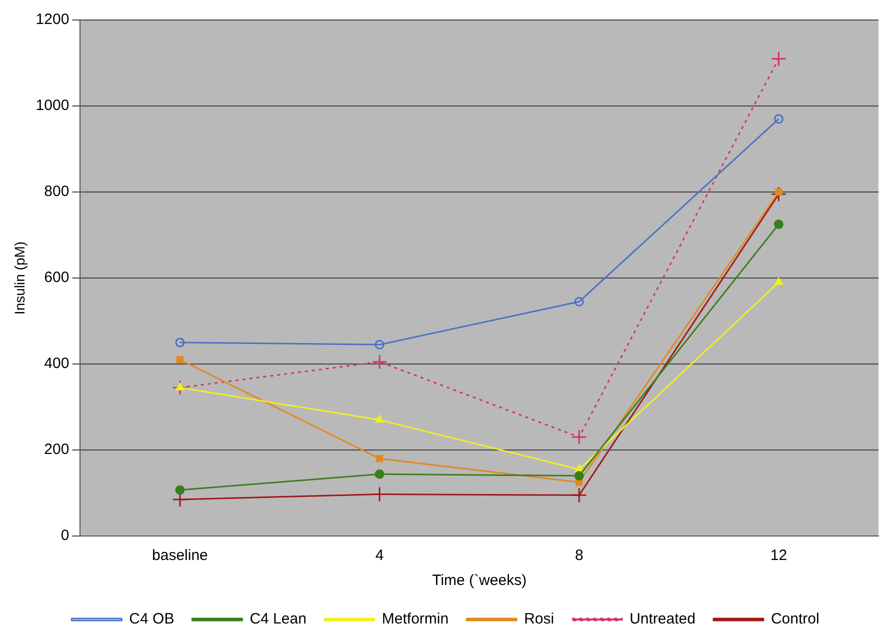  What do you see at coordinates (795, 619) in the screenshot?
I see `legend-label: Control` at bounding box center [795, 619].